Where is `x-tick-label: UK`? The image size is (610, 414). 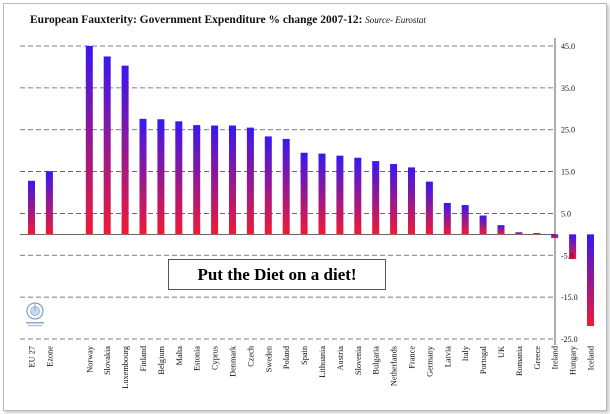 x-tick-label: UK is located at coordinates (501, 352).